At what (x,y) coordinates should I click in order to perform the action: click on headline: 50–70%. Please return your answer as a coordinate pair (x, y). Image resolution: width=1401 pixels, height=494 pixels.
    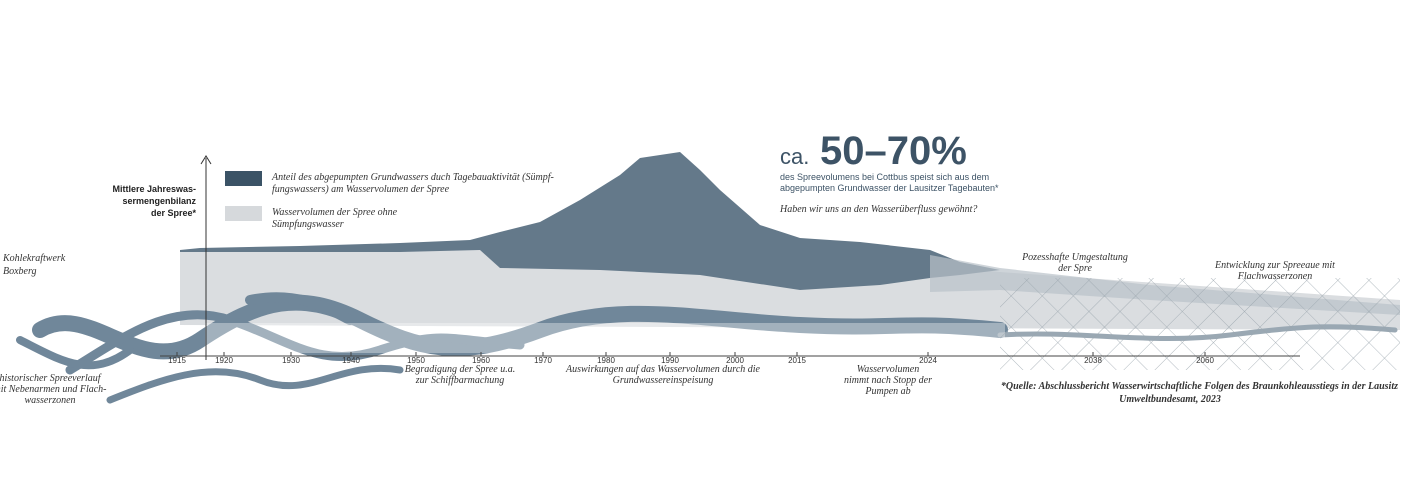
    Looking at the image, I should click on (893, 151).